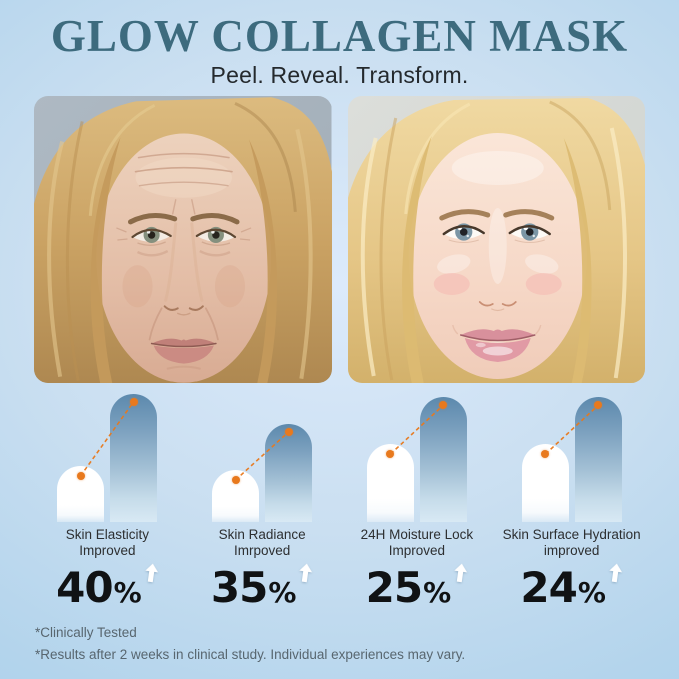  What do you see at coordinates (339, 75) in the screenshot?
I see `tagline: Peel. Reveal. Transform.` at bounding box center [339, 75].